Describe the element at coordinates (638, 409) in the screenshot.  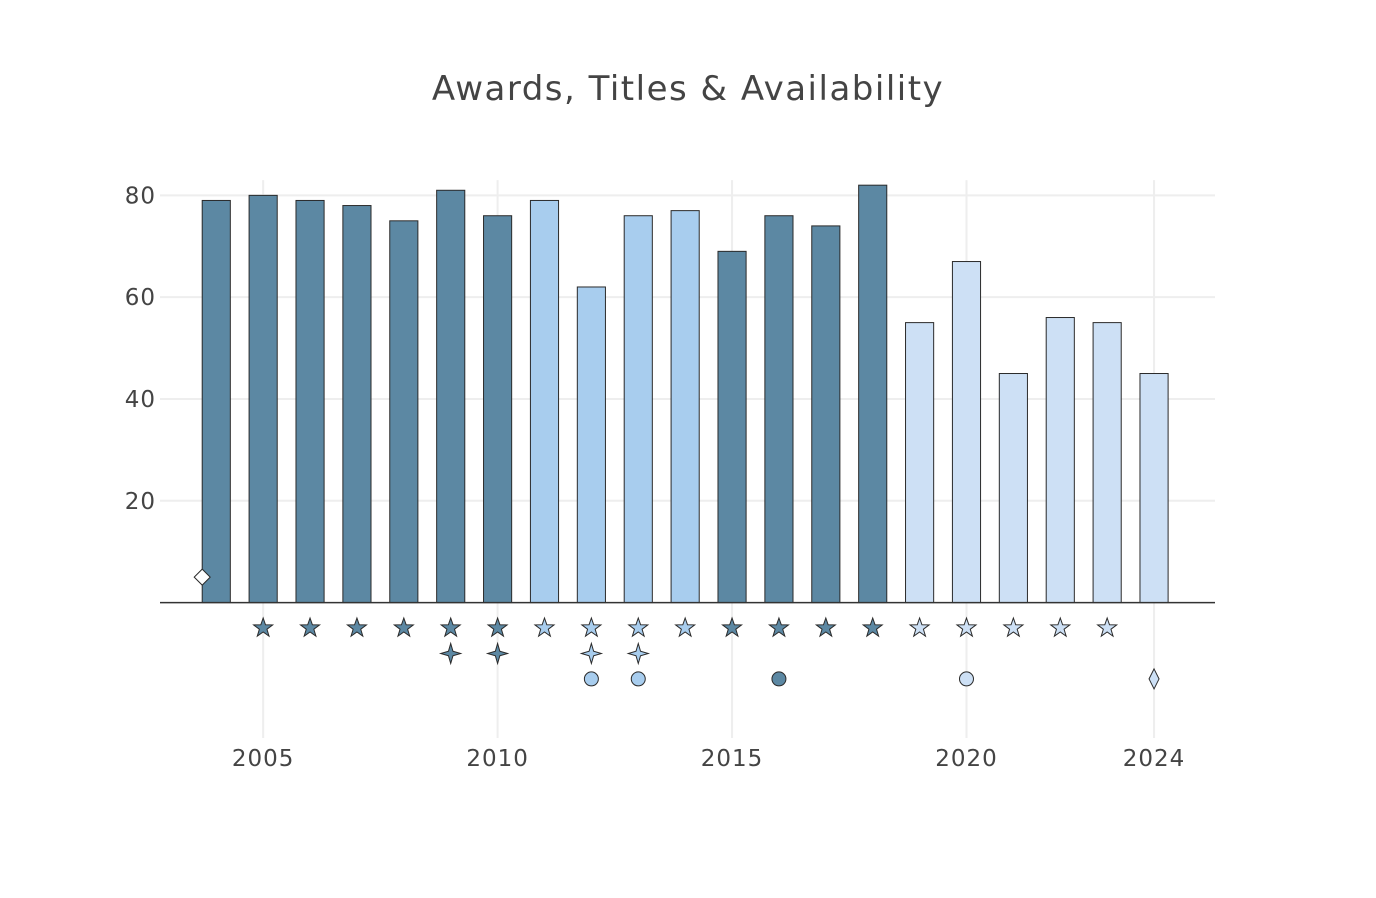
I see `bar-2013` at that location.